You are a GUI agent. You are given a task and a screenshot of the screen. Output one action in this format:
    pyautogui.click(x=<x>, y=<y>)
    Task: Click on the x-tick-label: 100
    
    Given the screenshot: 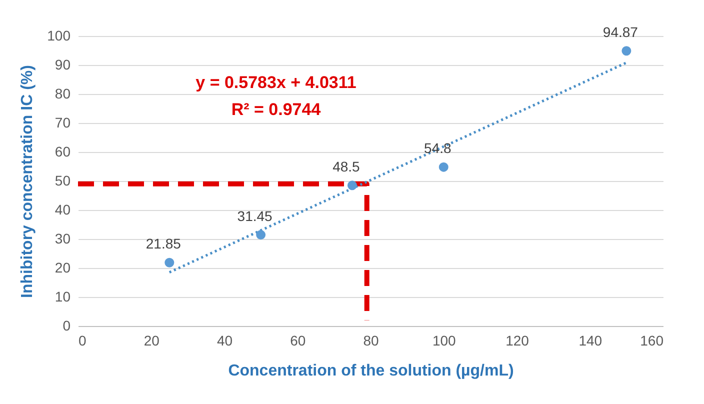 What is the action you would take?
    pyautogui.click(x=444, y=340)
    